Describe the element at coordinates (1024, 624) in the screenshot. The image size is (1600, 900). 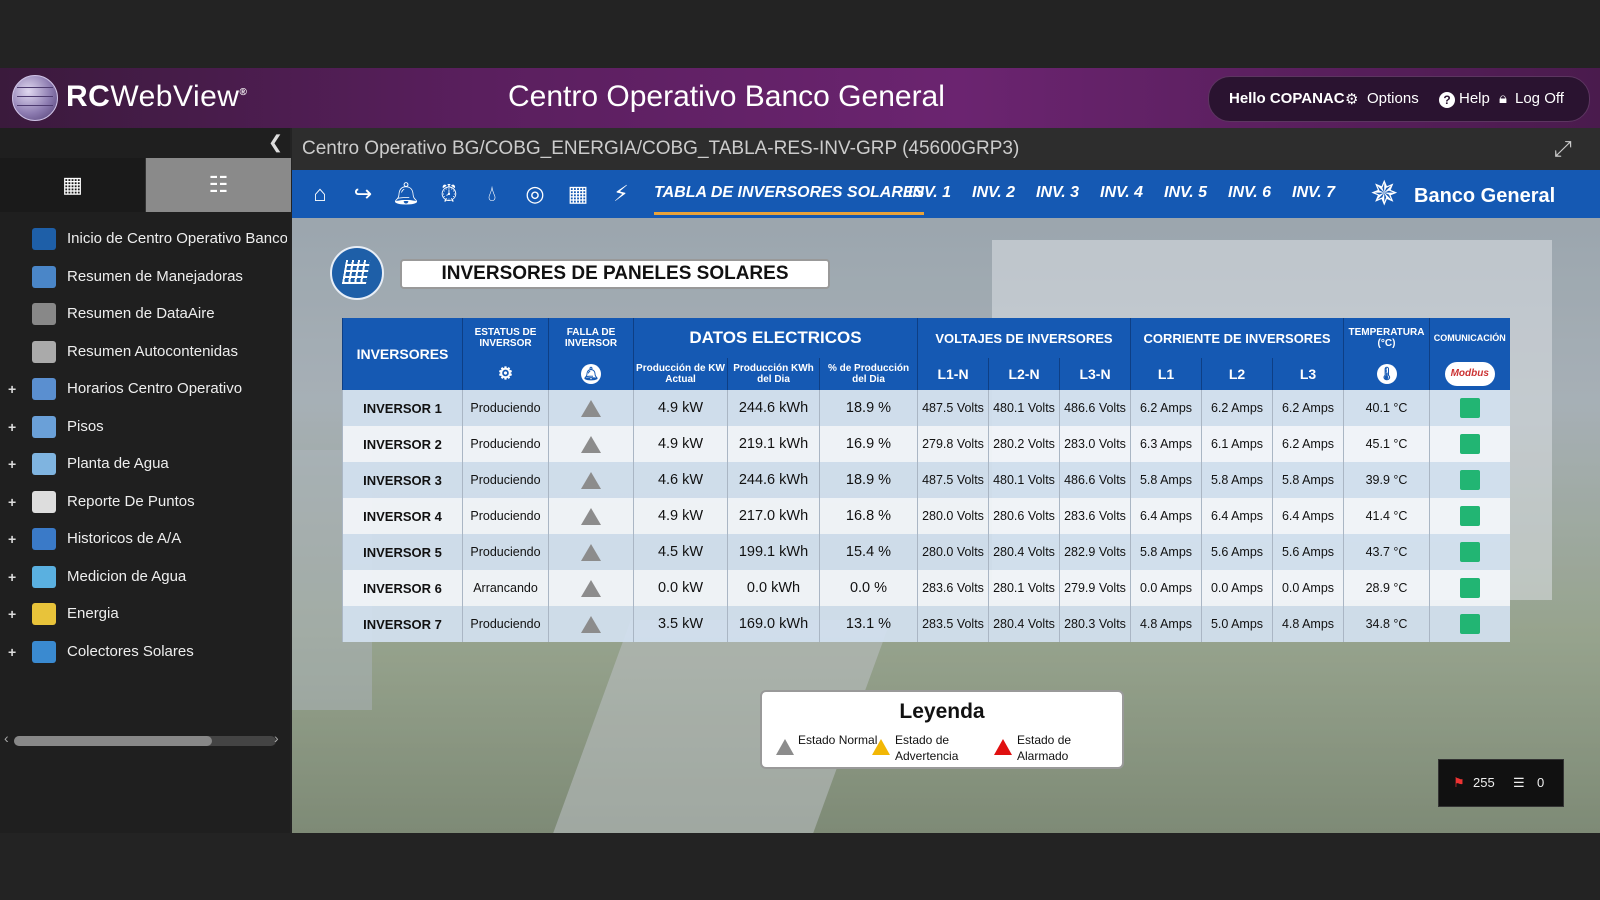
I see `cell-v2: 280.4 Volts` at that location.